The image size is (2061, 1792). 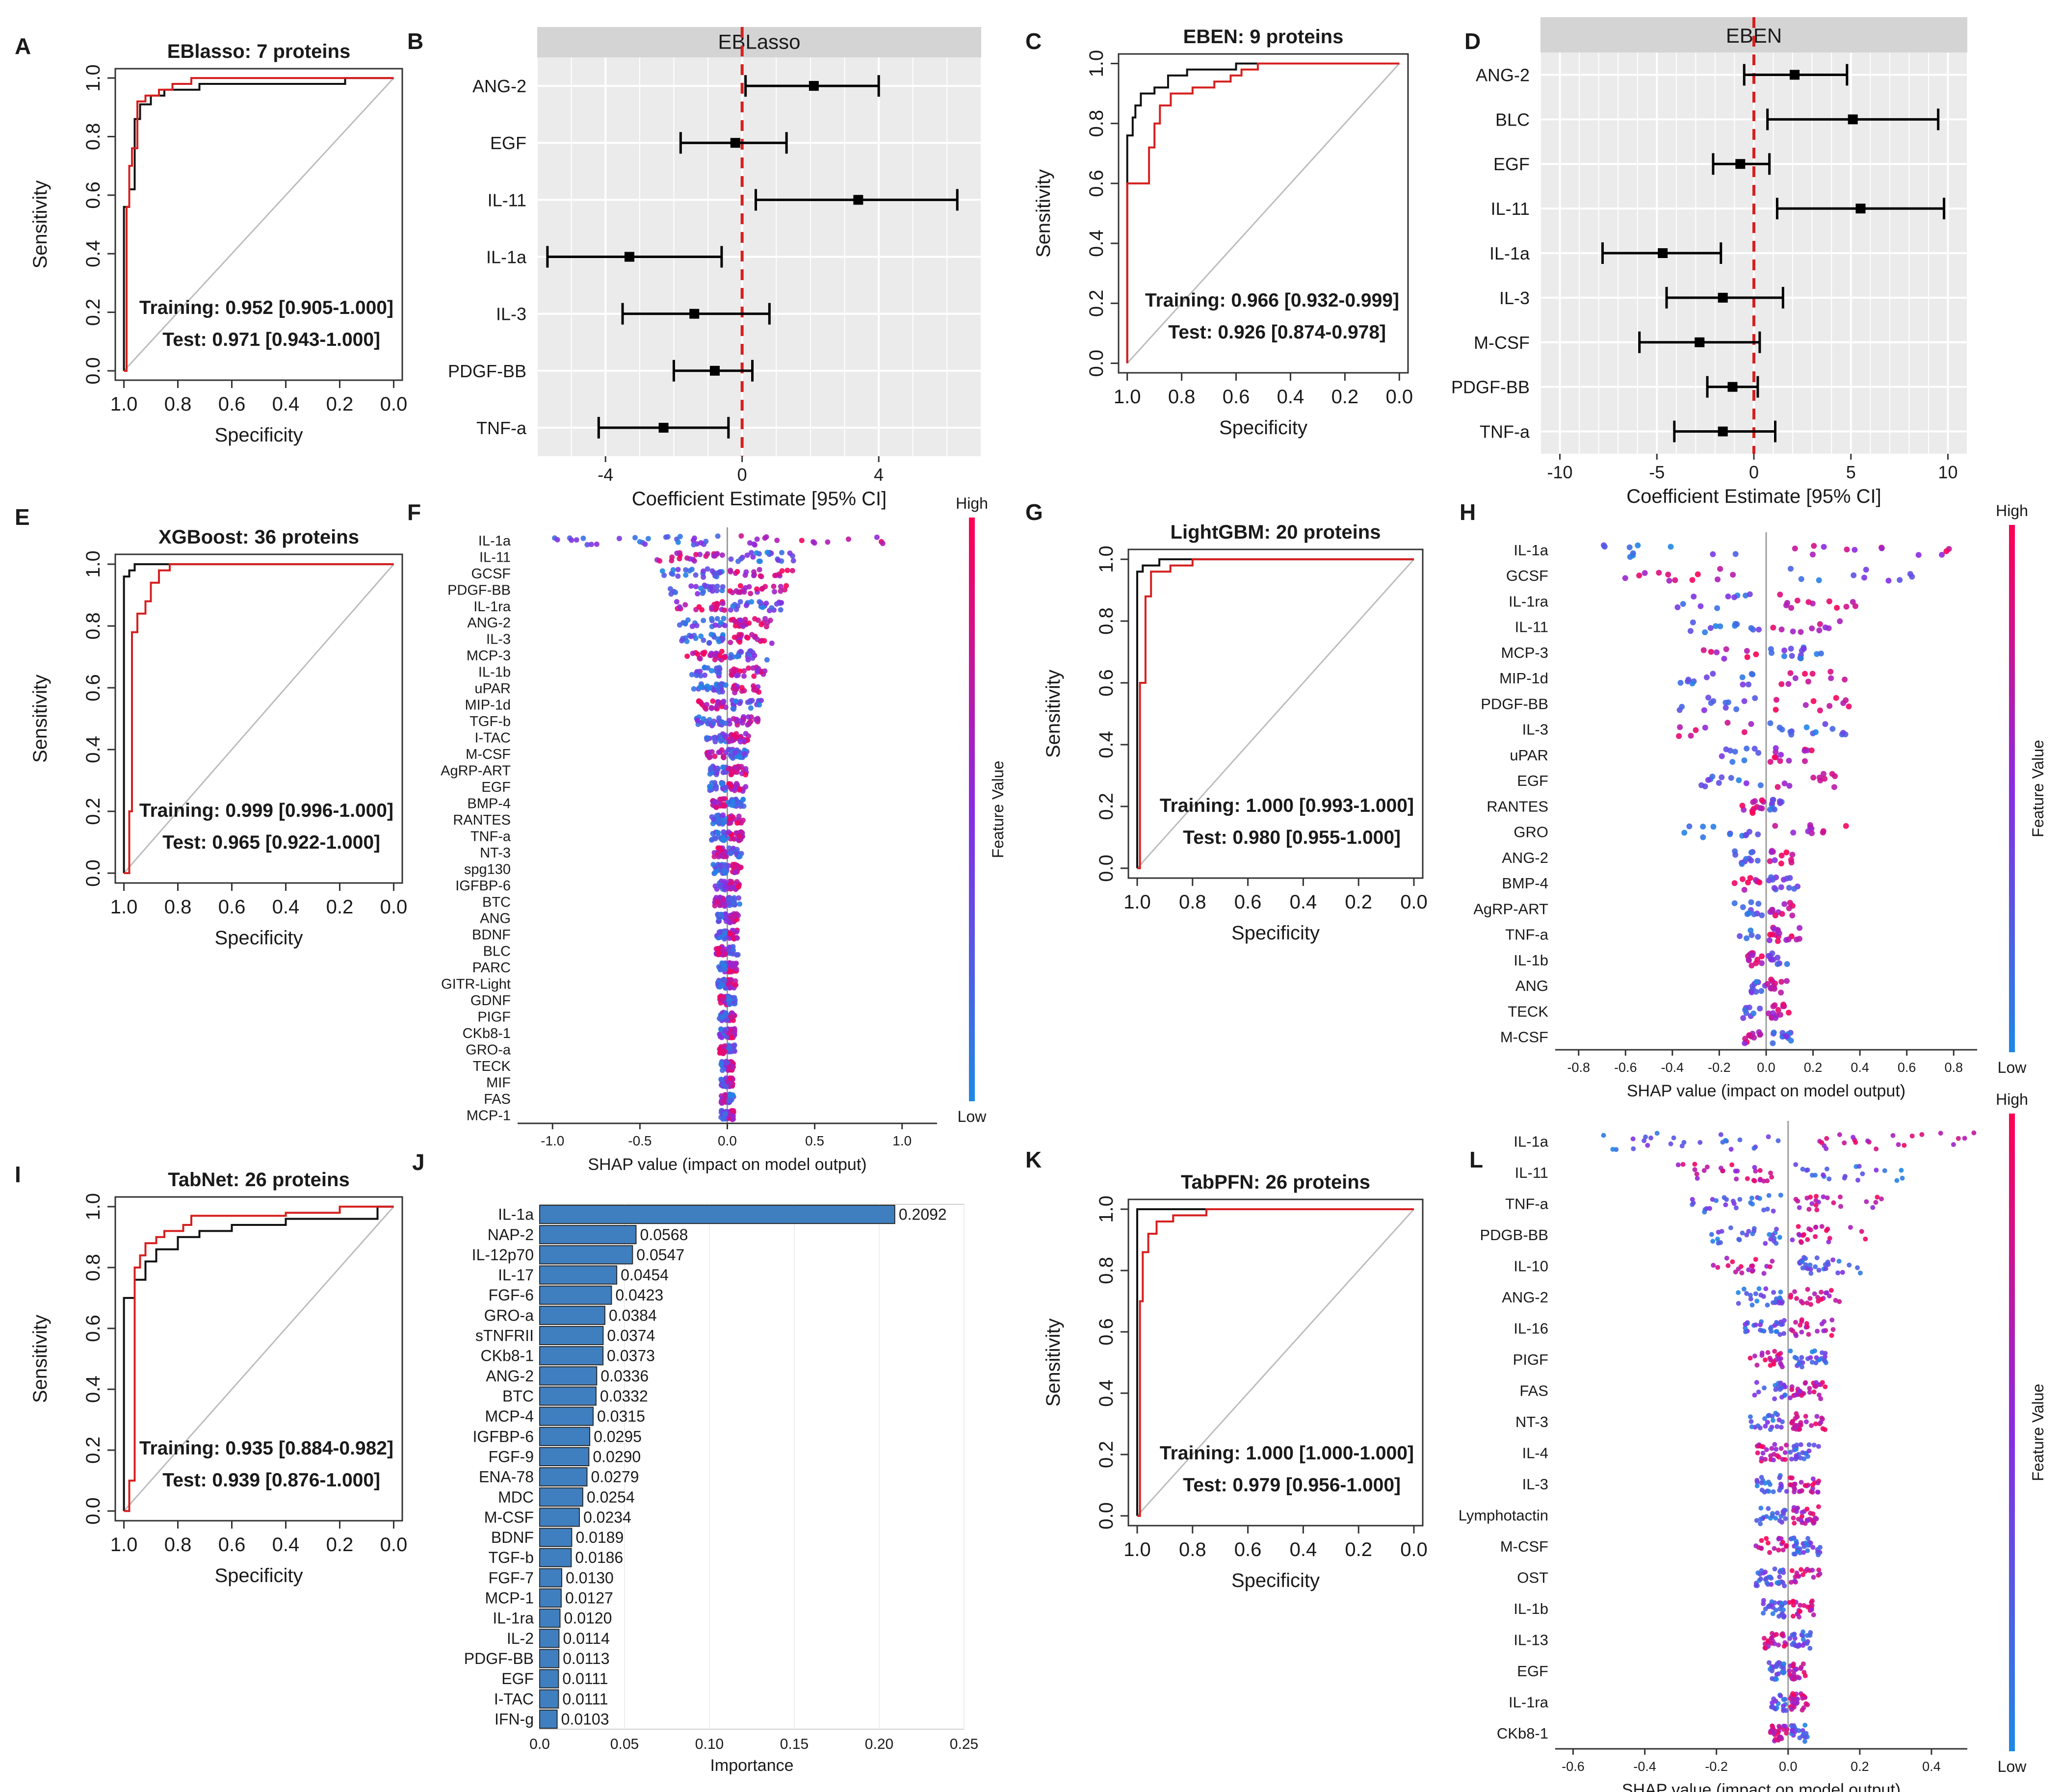 What do you see at coordinates (1802, 1516) in the screenshot?
I see `shap-dot-Lymphotactin` at bounding box center [1802, 1516].